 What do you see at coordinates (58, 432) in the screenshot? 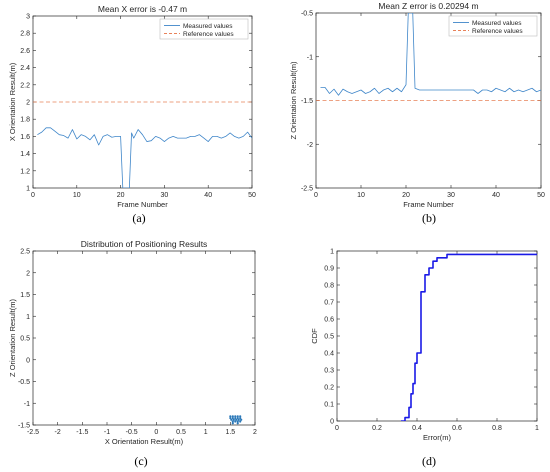
I see `x-tick-label: -2` at bounding box center [58, 432].